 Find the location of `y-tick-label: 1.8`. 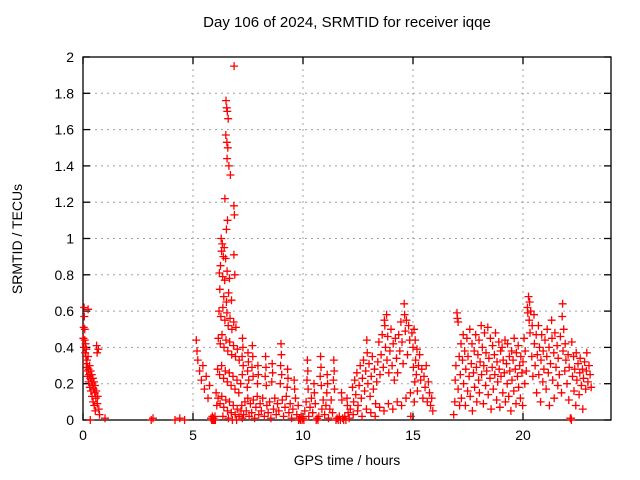

y-tick-label: 1.8 is located at coordinates (65, 93).